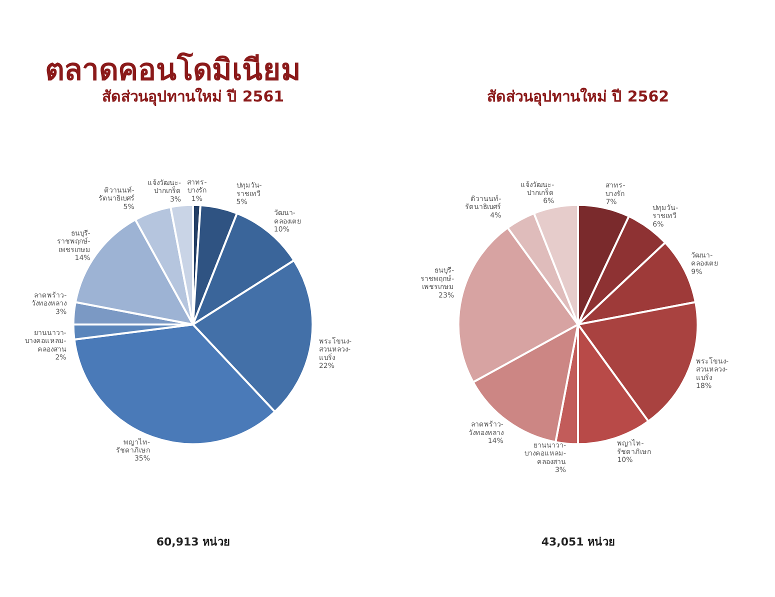 This screenshot has height=597, width=775. I want to click on text: 60,913 หน่วย, so click(193, 541).